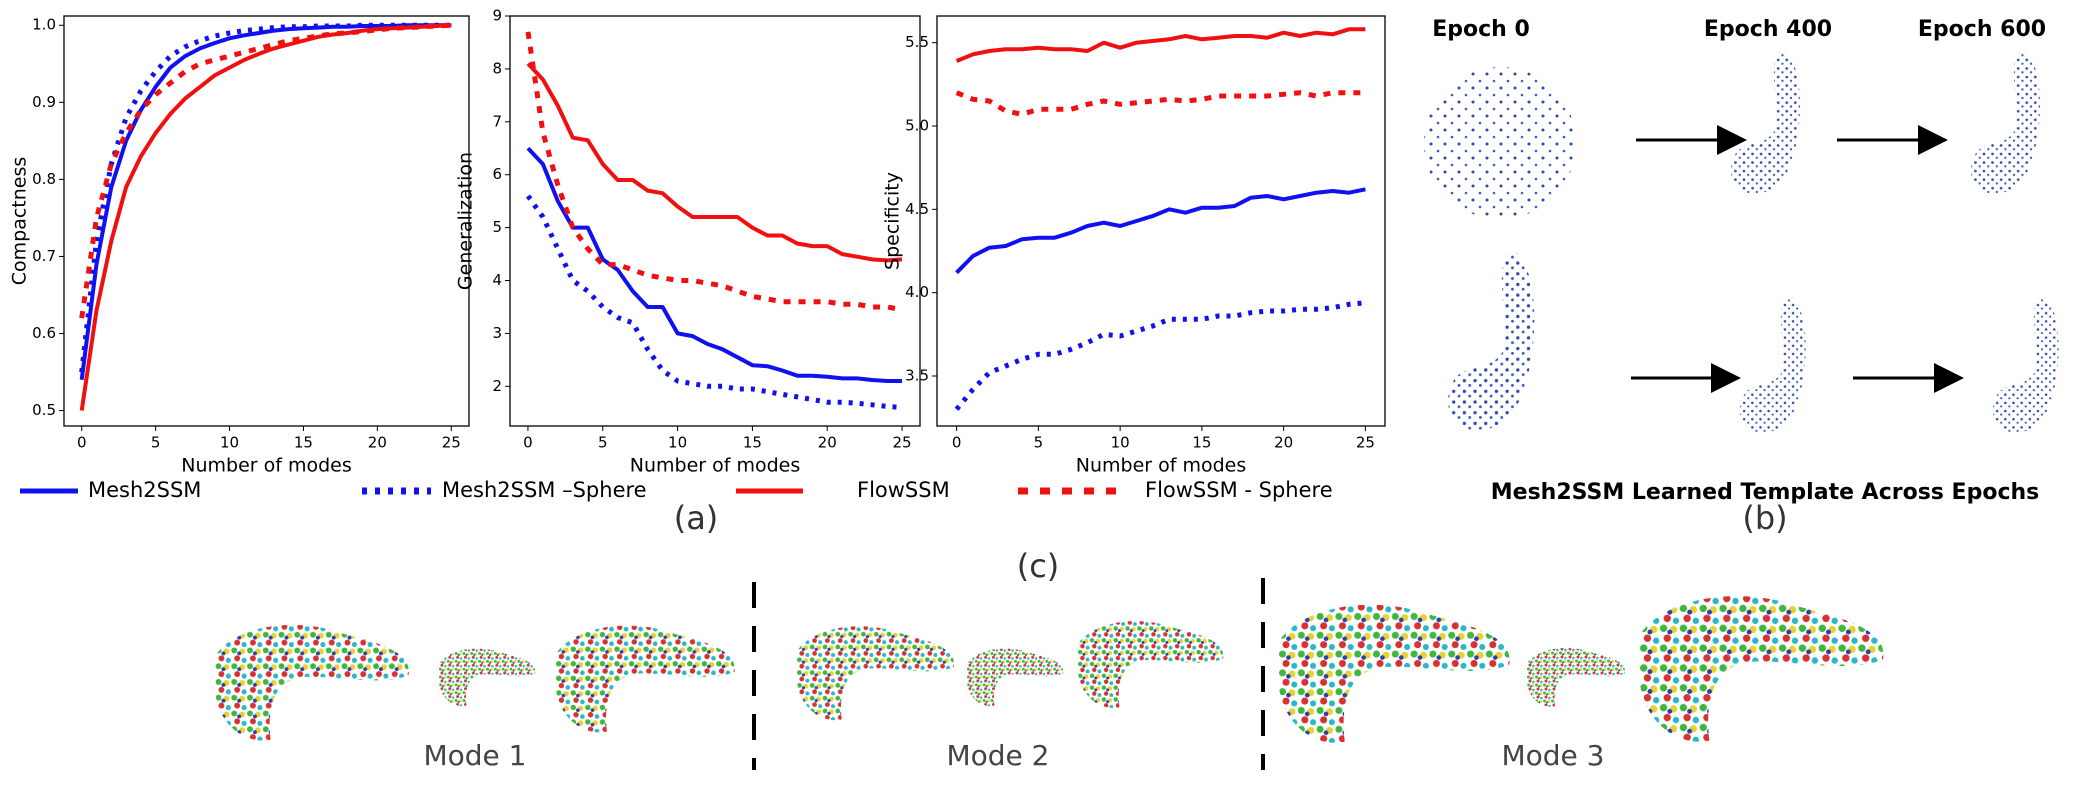 The image size is (2100, 798). What do you see at coordinates (466, 221) in the screenshot?
I see `y-axis-label: Generalization` at bounding box center [466, 221].